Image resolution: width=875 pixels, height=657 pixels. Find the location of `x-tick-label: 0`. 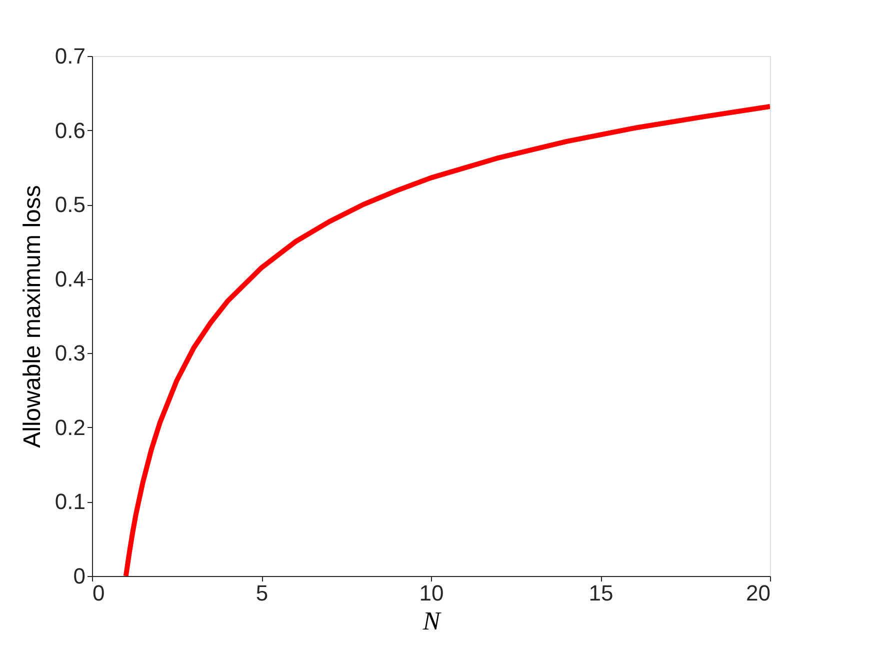

x-tick-label: 0 is located at coordinates (98, 593).